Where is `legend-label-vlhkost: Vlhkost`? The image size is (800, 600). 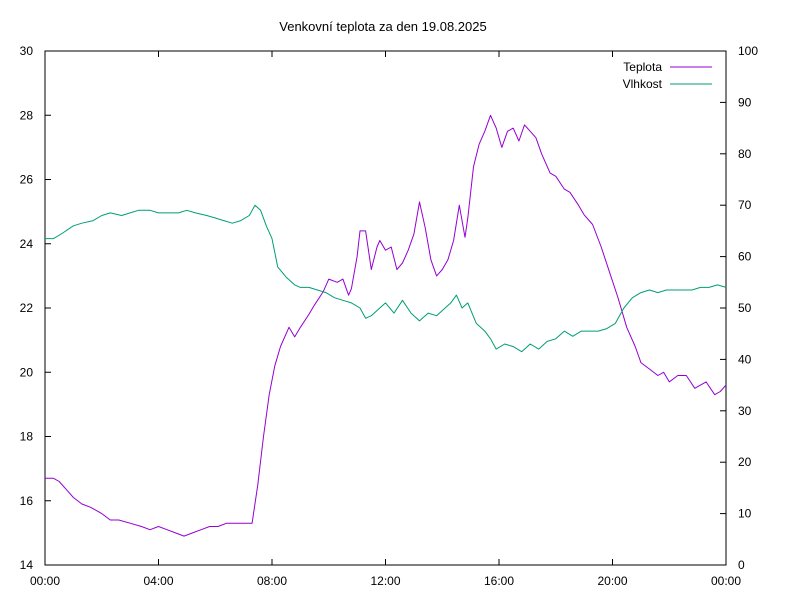
legend-label-vlhkost: Vlhkost is located at coordinates (643, 84).